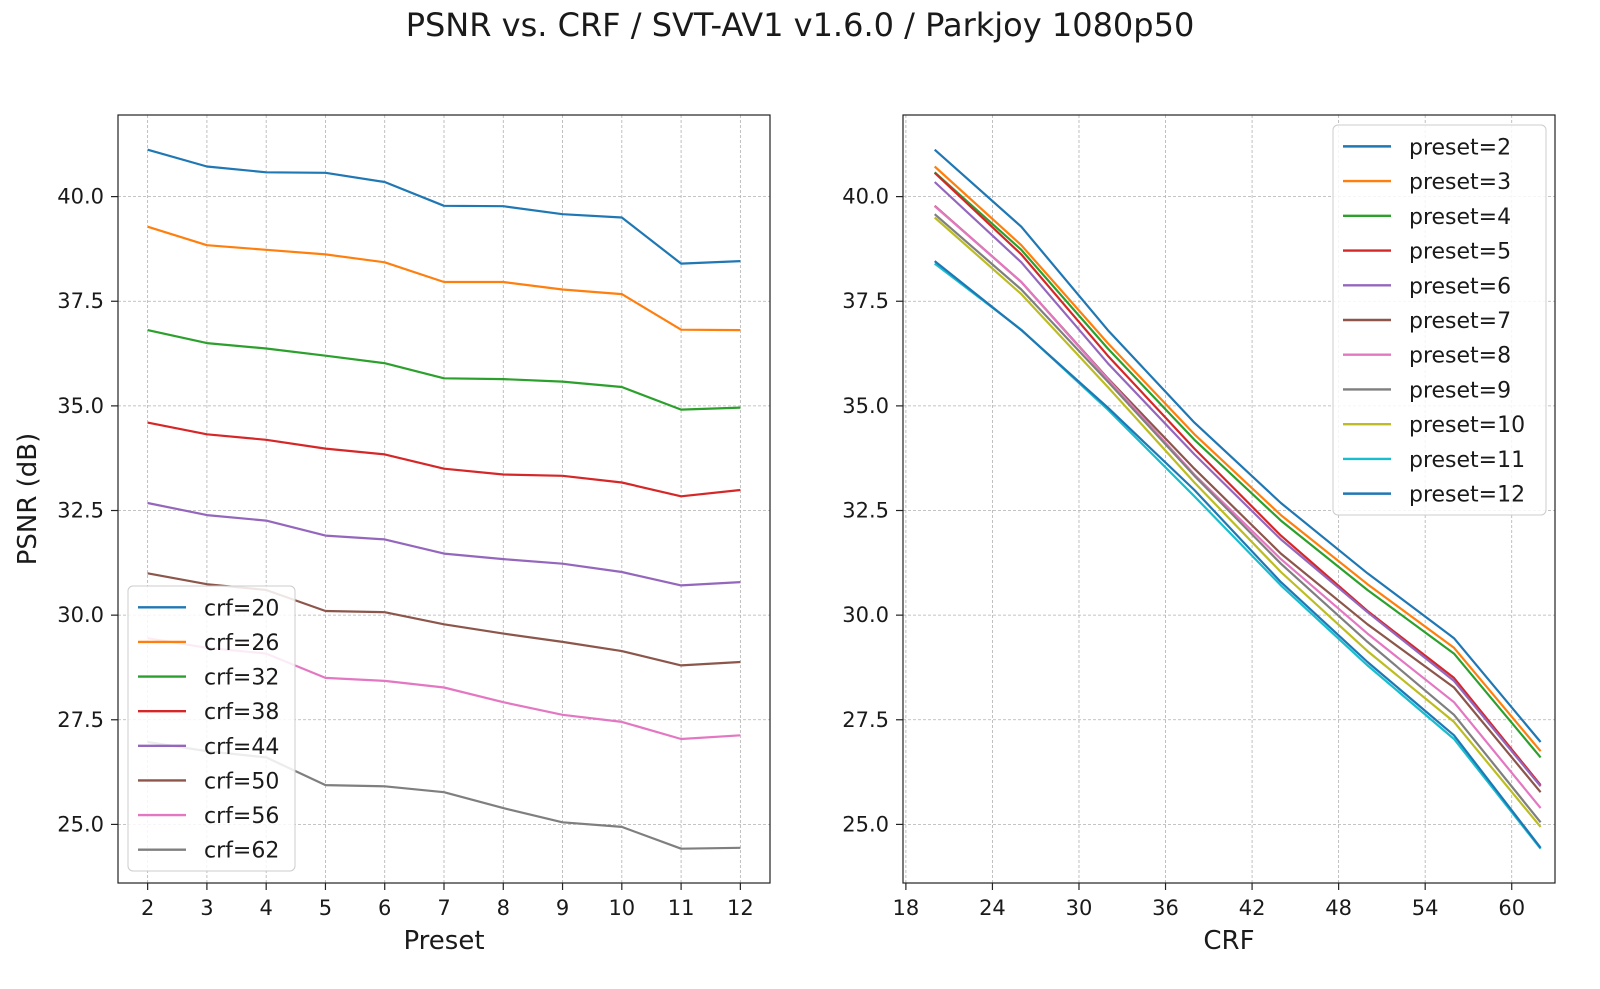 The height and width of the screenshot is (989, 1600). Describe the element at coordinates (241, 816) in the screenshot. I see `legend-label: crf=56` at that location.